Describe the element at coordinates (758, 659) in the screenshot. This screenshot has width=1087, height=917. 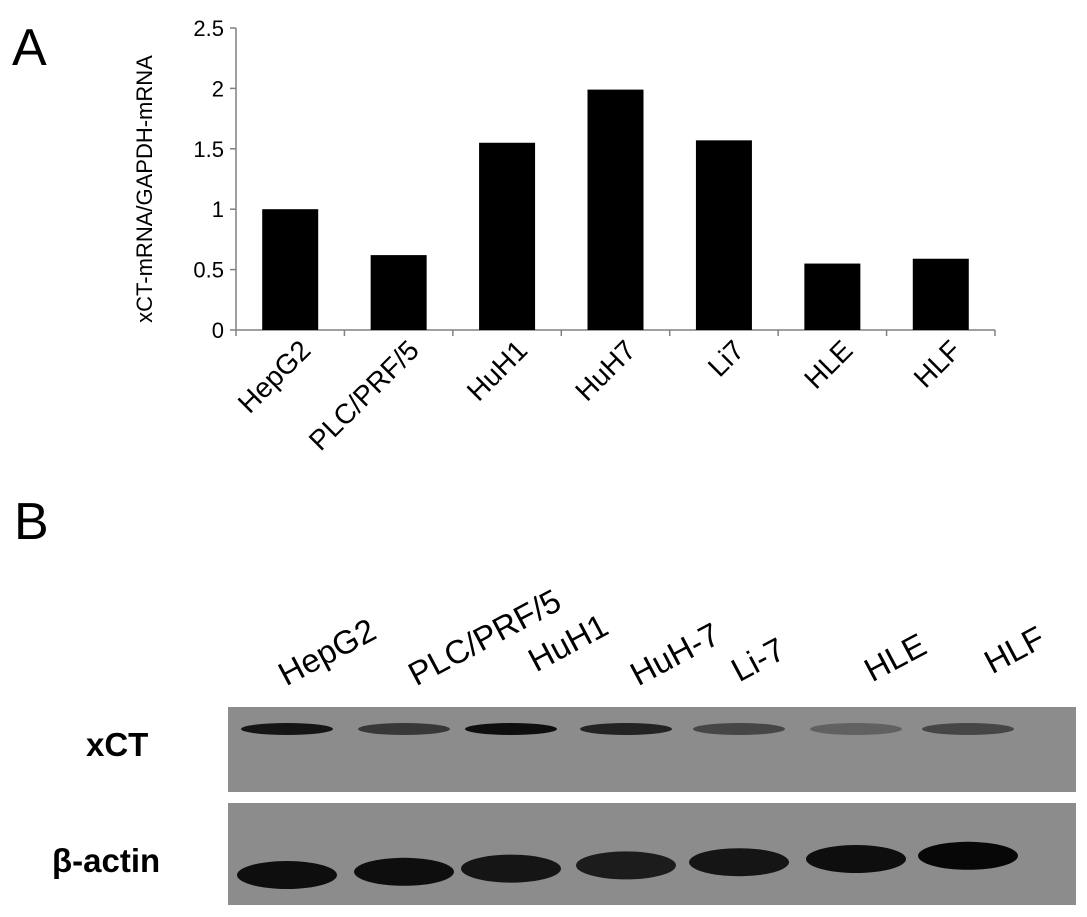
I see `lane-label: Li-7` at that location.